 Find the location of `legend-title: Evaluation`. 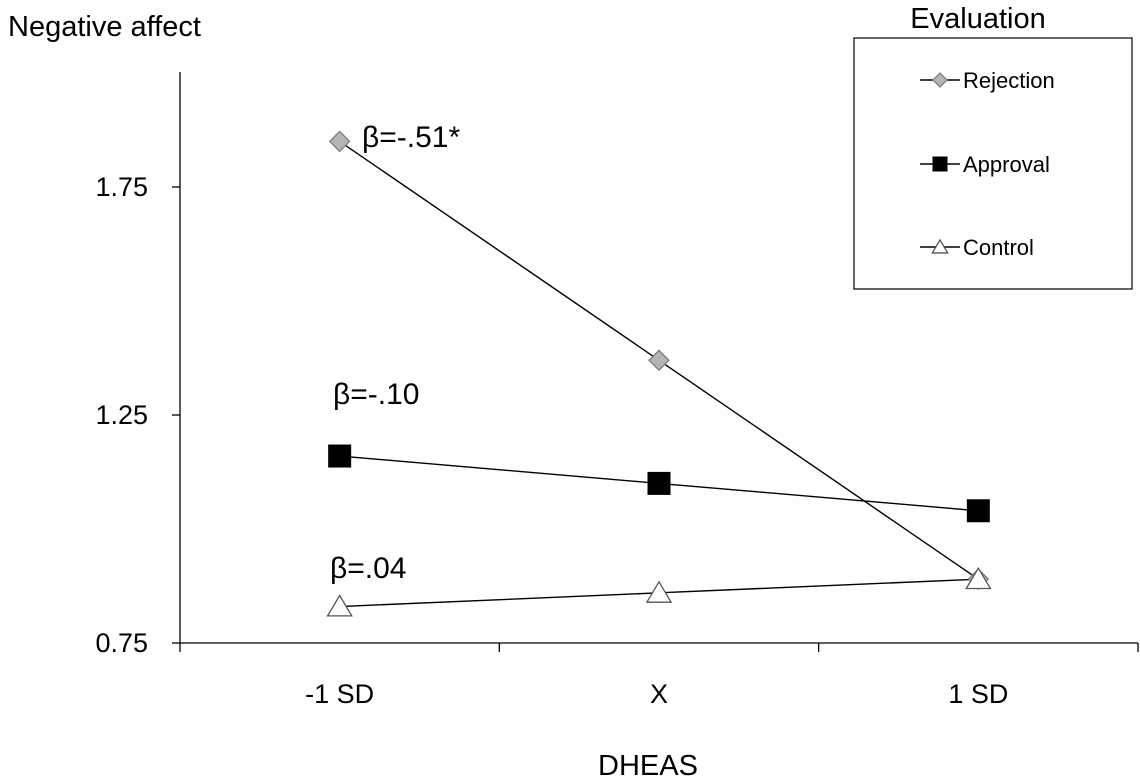

legend-title: Evaluation is located at coordinates (977, 19).